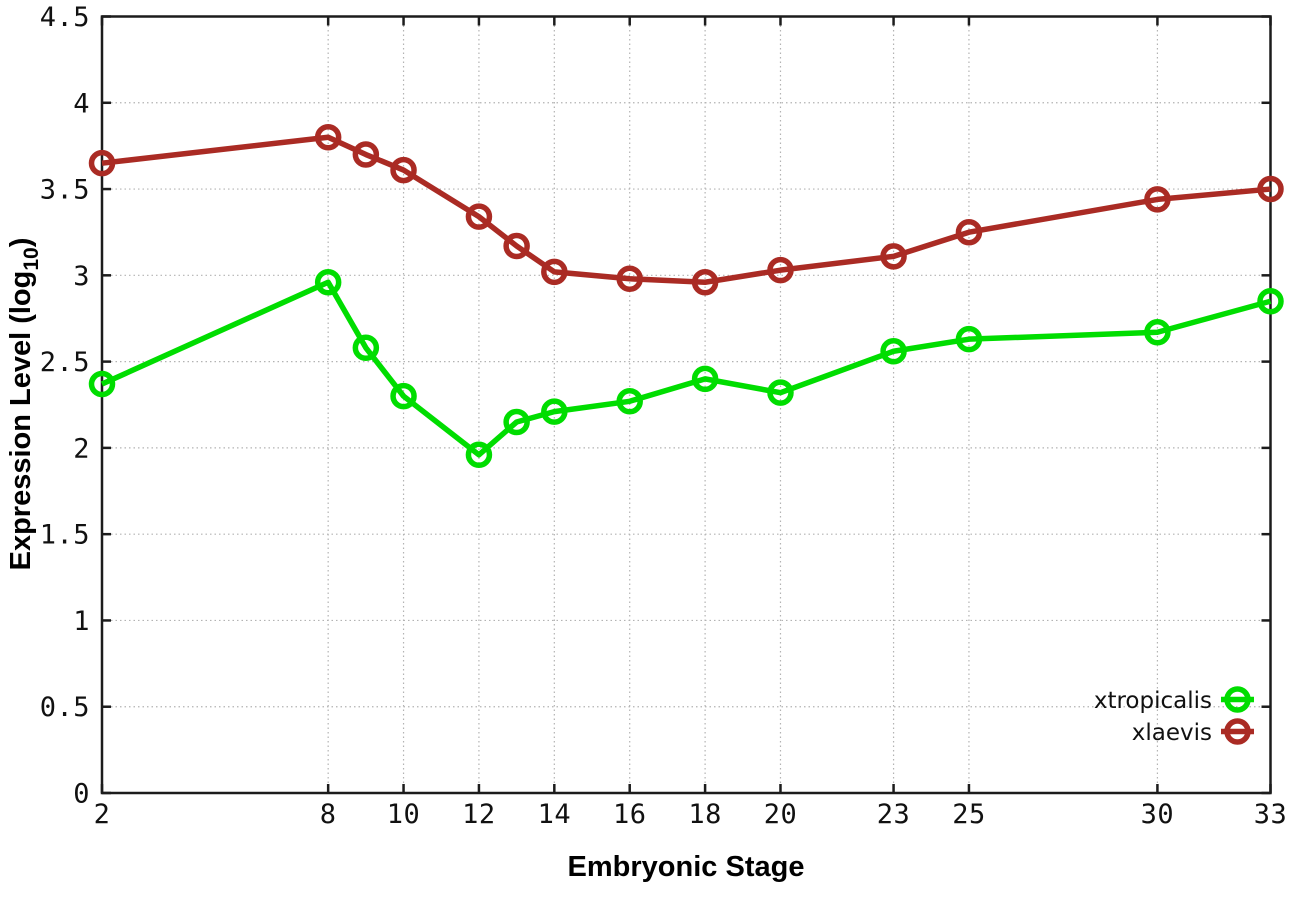 The image size is (1296, 907). What do you see at coordinates (65, 362) in the screenshot?
I see `y-tick-label: 2.5` at bounding box center [65, 362].